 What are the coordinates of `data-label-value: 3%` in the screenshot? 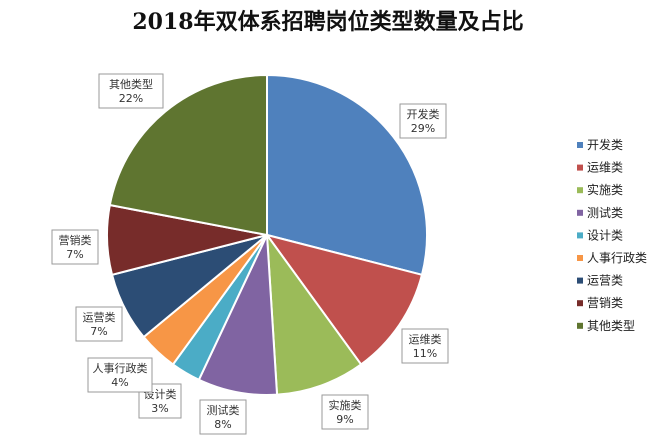 It's located at (159, 408).